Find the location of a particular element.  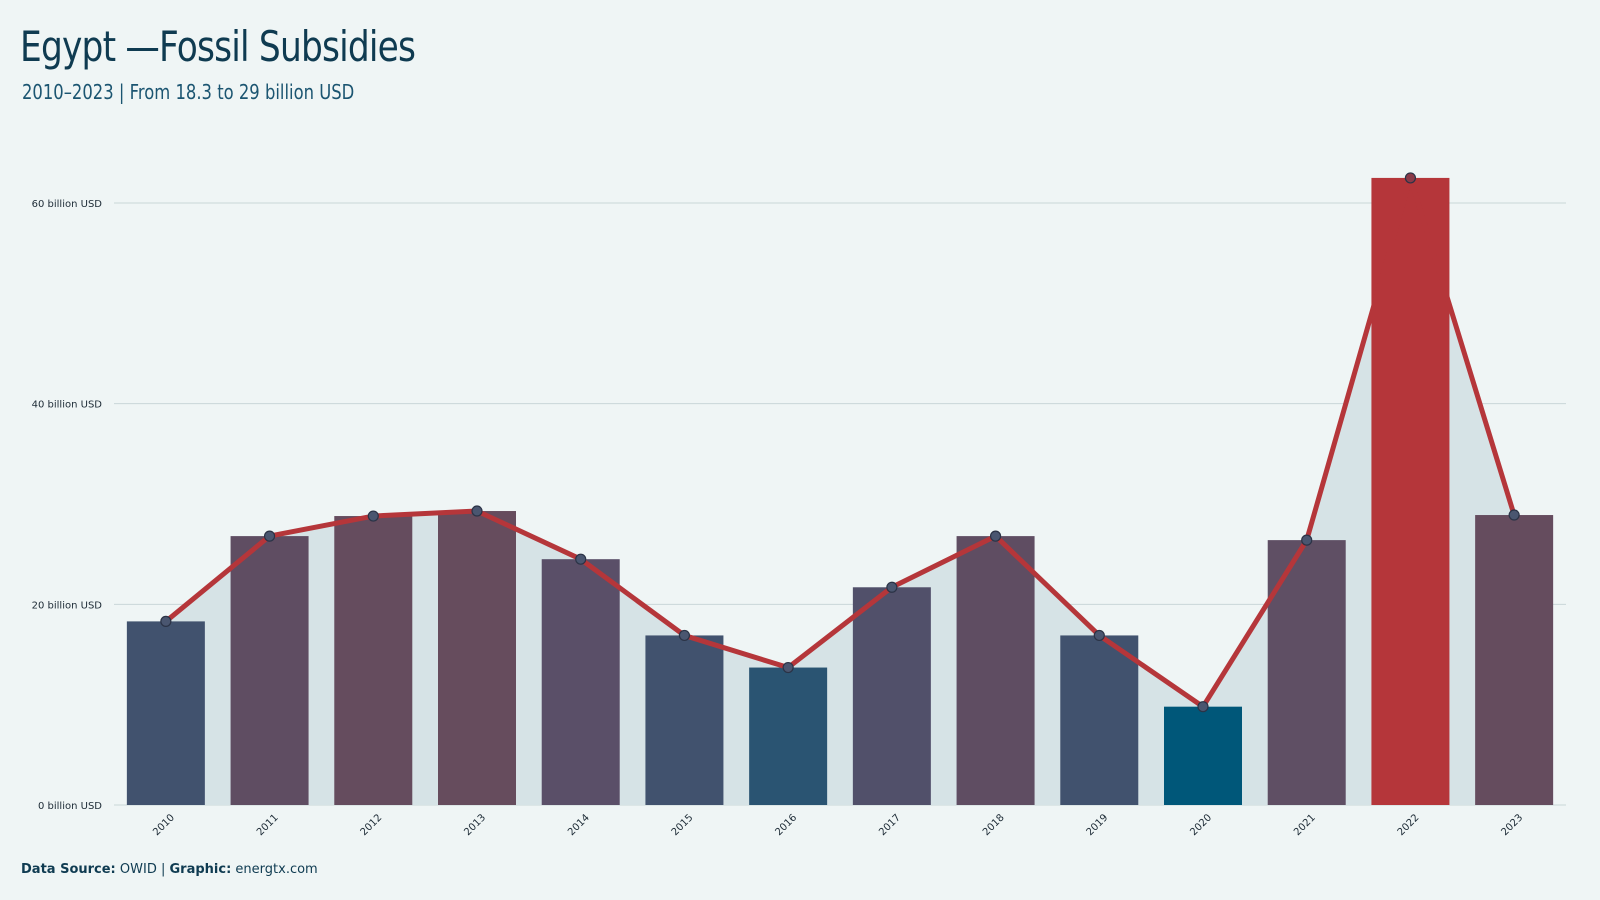

marker-2019 is located at coordinates (1099, 635).